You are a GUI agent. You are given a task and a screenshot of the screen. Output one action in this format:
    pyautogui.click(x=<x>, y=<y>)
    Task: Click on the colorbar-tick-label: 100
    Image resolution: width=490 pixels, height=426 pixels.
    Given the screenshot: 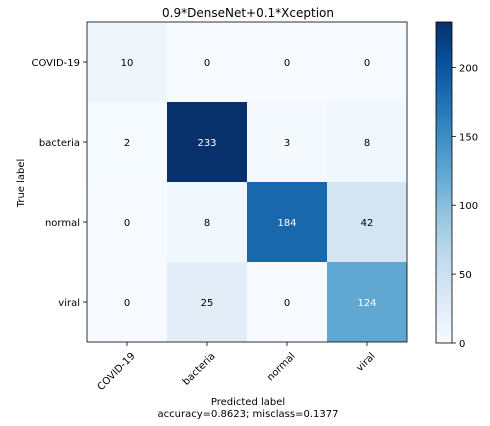 What is the action you would take?
    pyautogui.click(x=468, y=206)
    